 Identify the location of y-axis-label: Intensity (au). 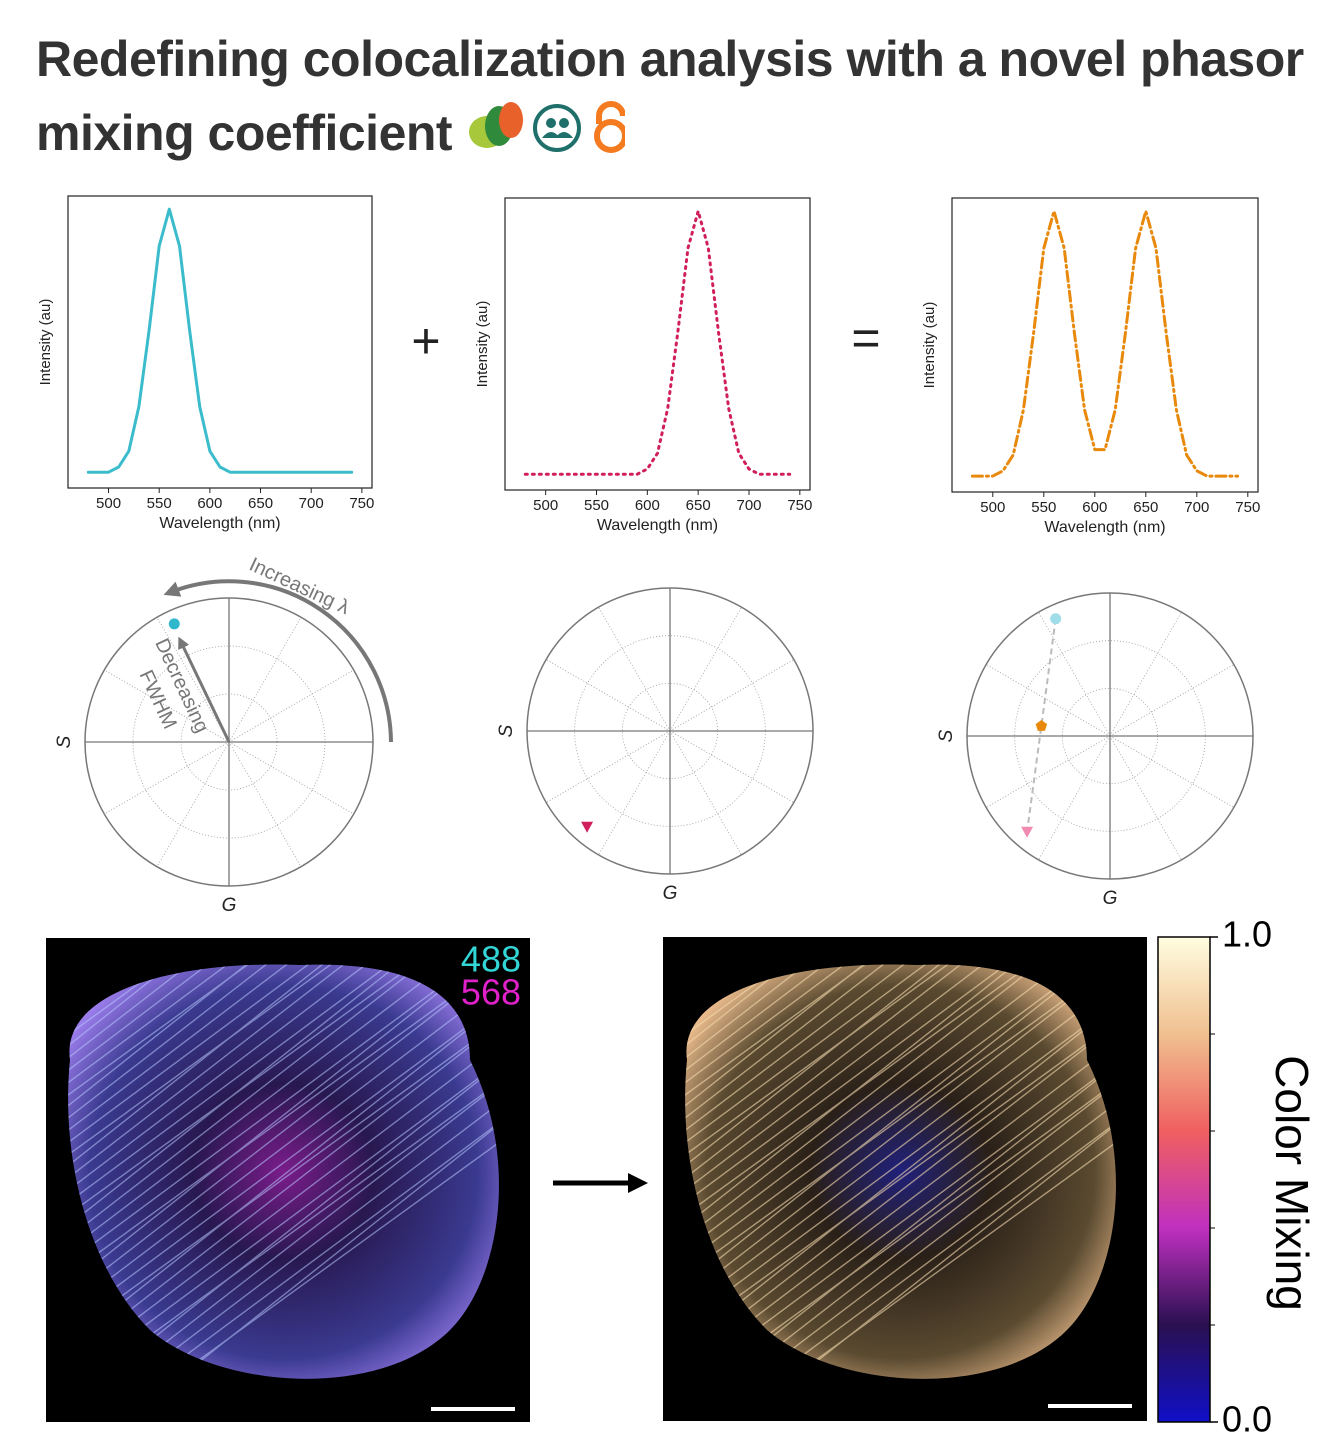
(482, 344).